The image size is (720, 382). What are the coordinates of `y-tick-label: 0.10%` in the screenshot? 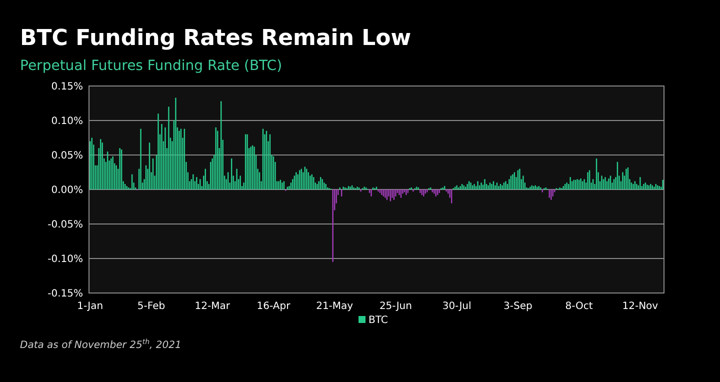 It's located at (67, 121).